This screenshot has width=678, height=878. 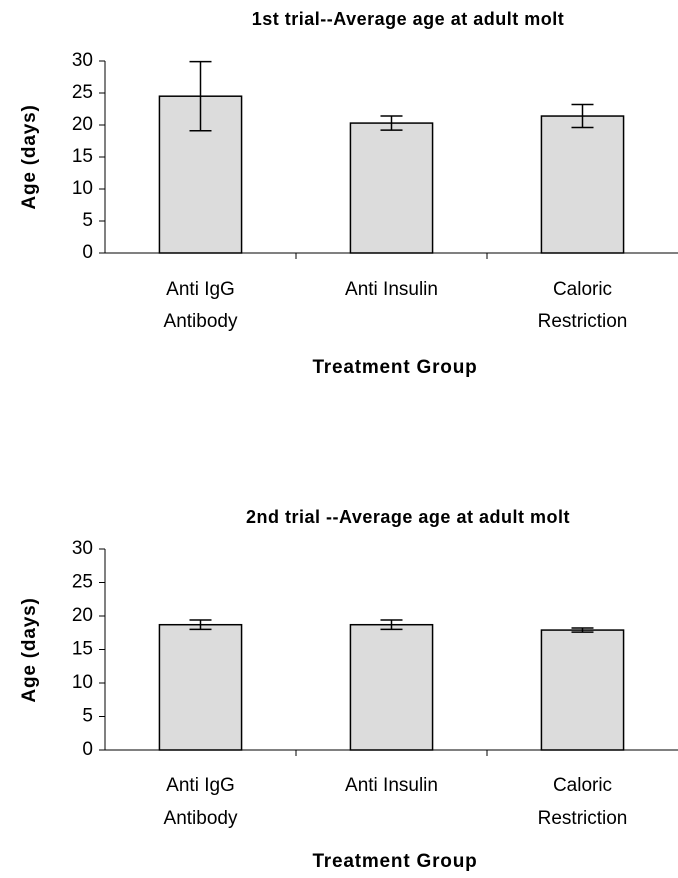 What do you see at coordinates (408, 19) in the screenshot?
I see `chart-title: 1st trial--Average age at adult molt` at bounding box center [408, 19].